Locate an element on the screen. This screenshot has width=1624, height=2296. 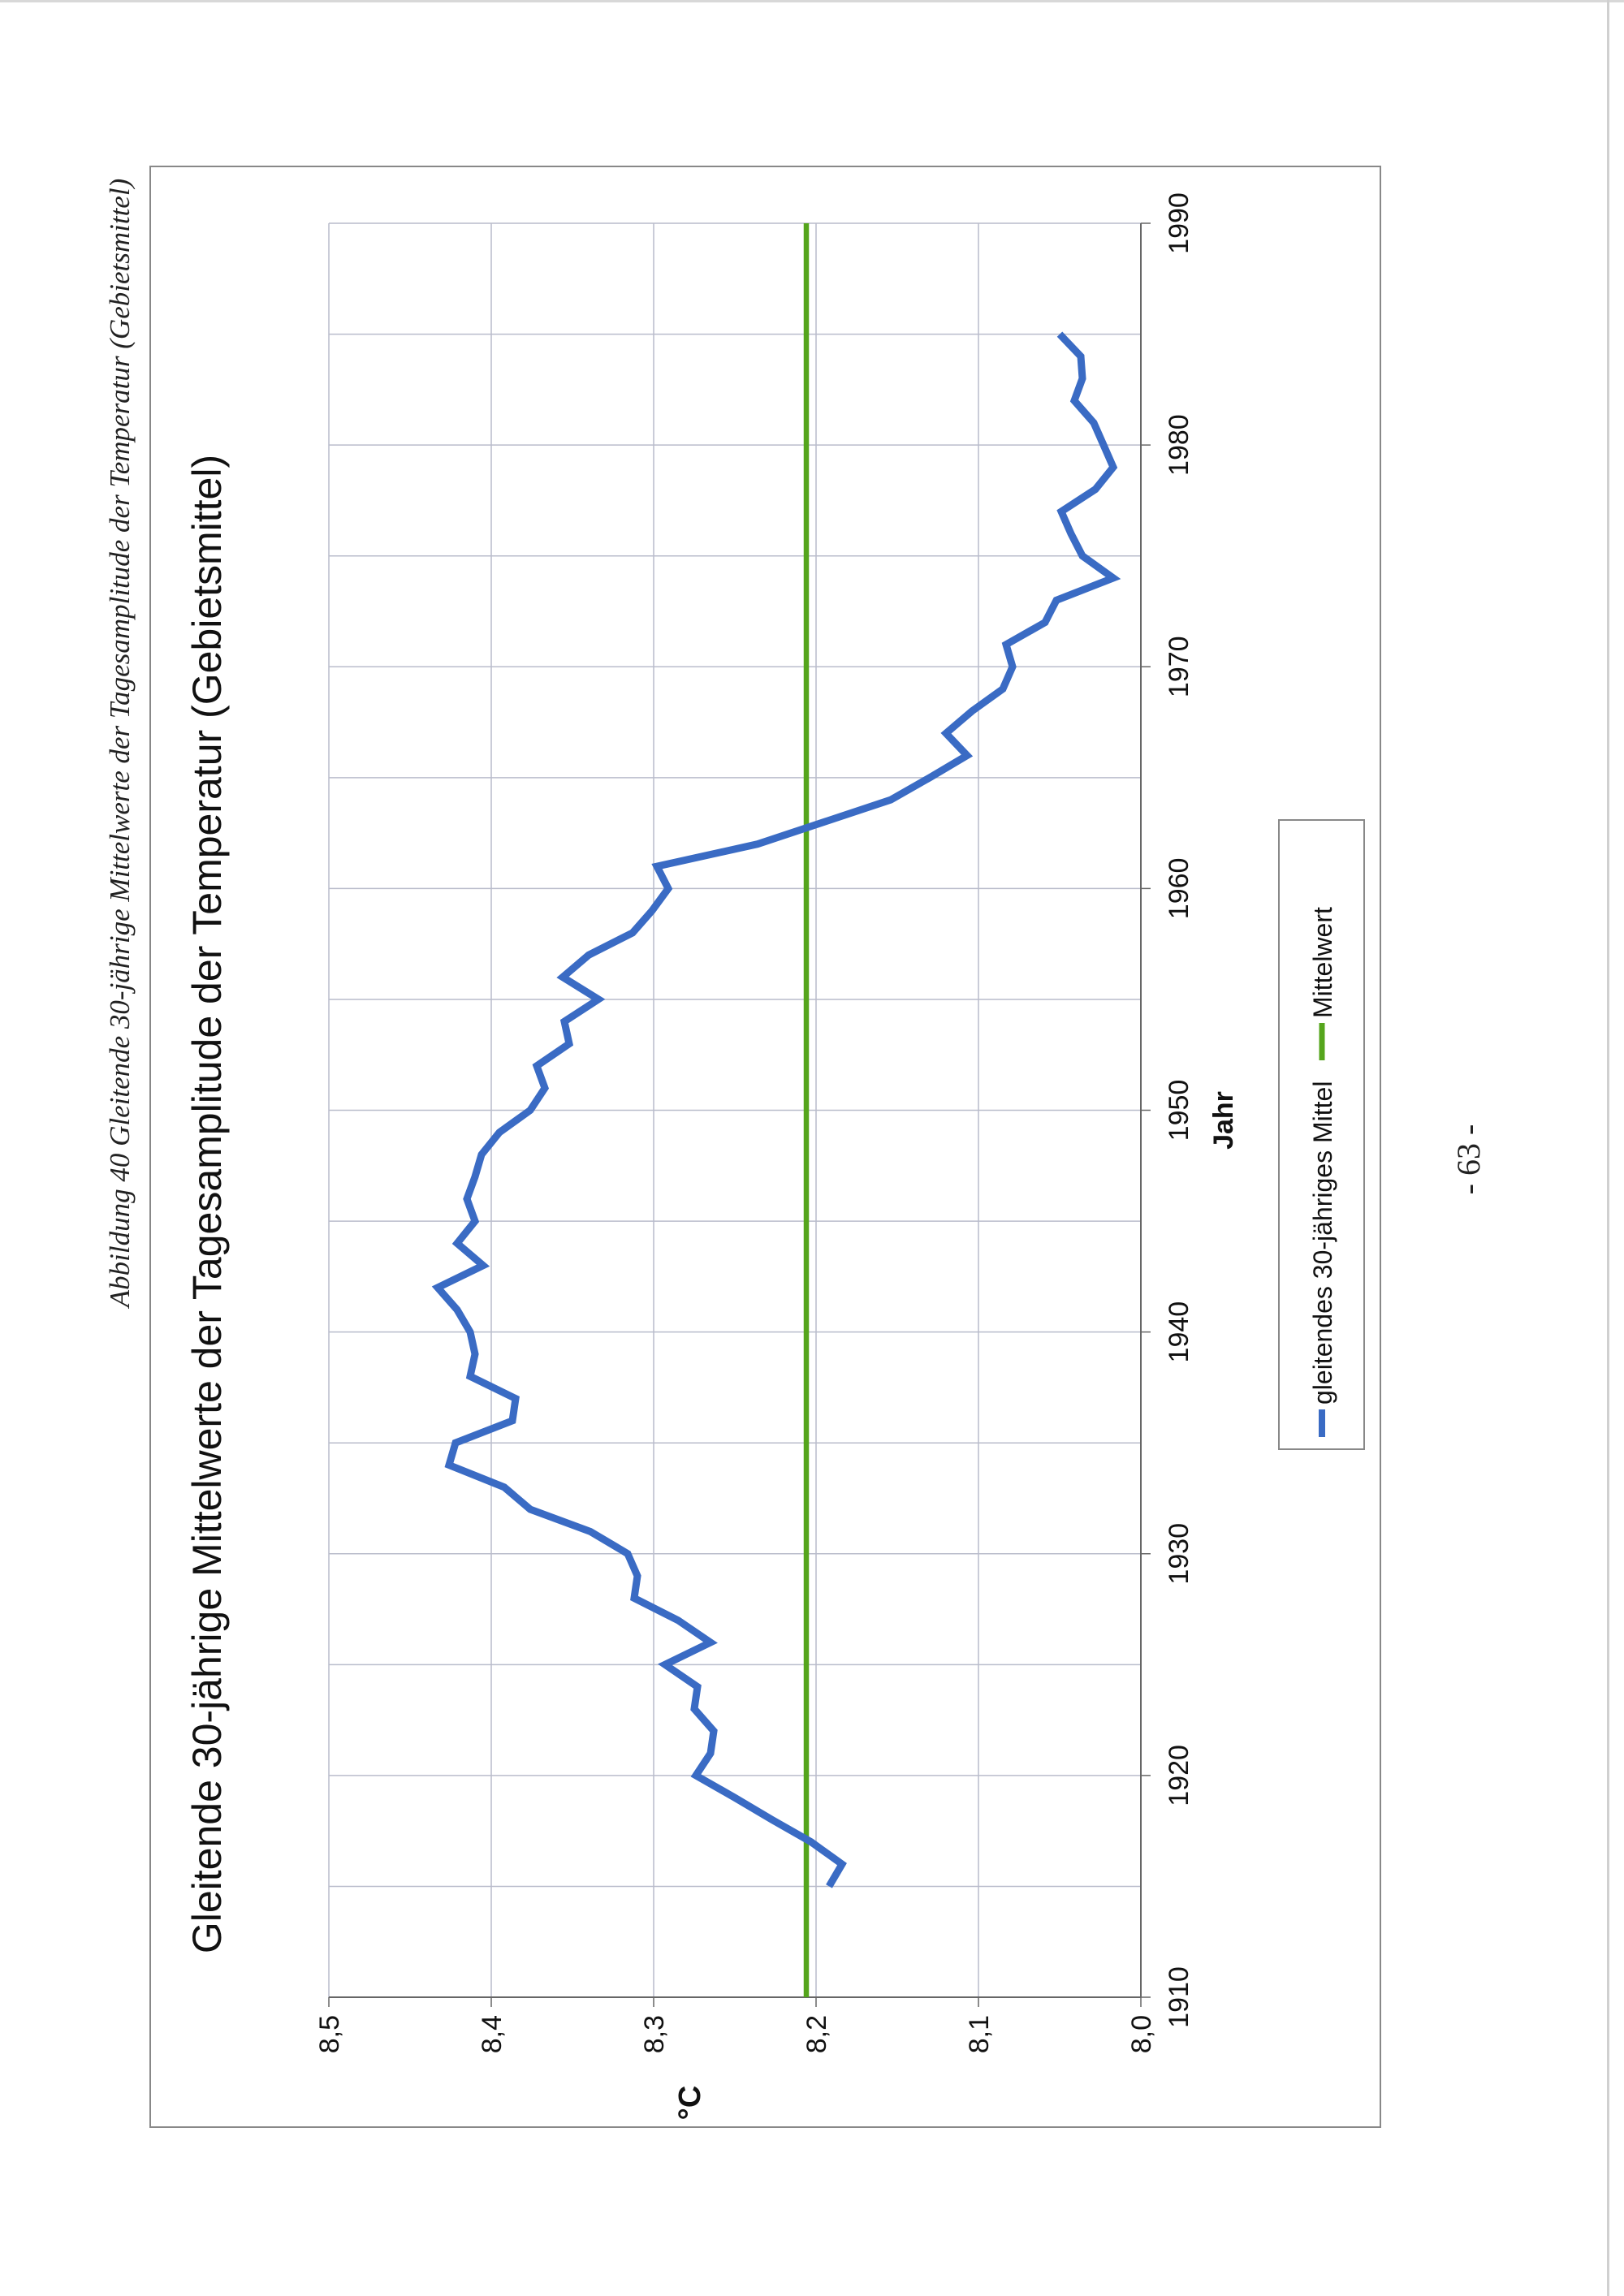
y-tick-label: 8,0 is located at coordinates (1141, 2034).